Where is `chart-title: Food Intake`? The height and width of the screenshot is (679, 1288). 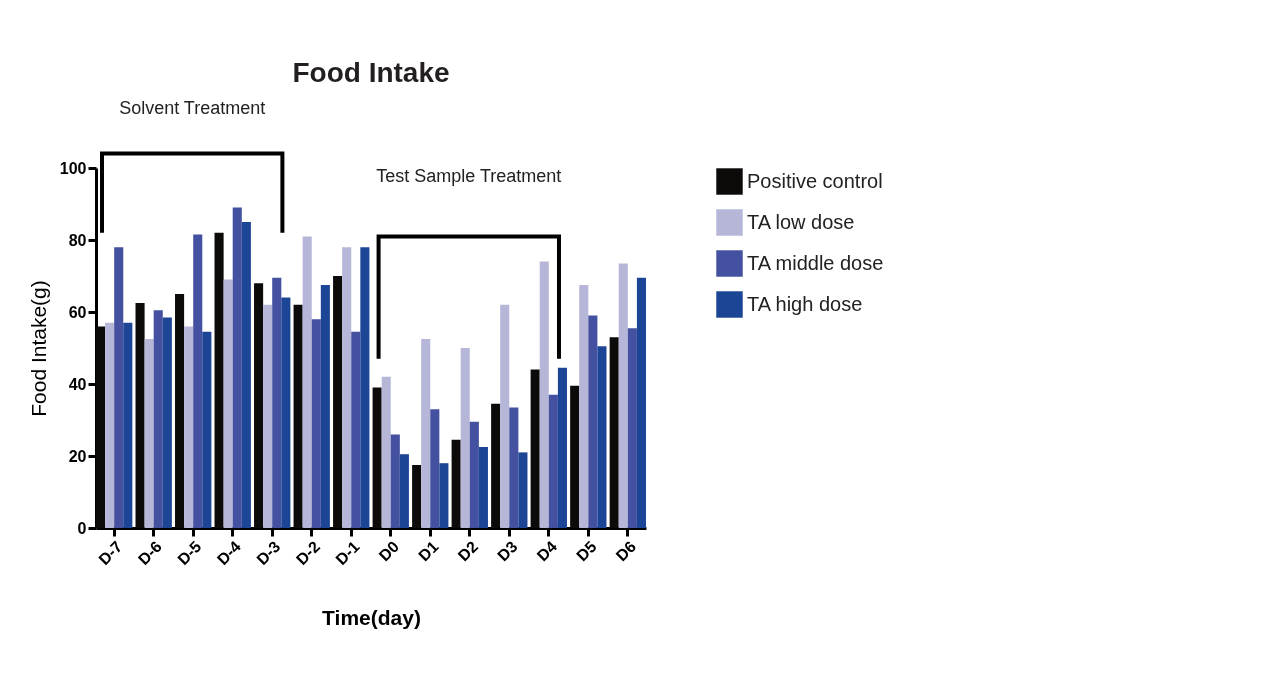
chart-title: Food Intake is located at coordinates (371, 72).